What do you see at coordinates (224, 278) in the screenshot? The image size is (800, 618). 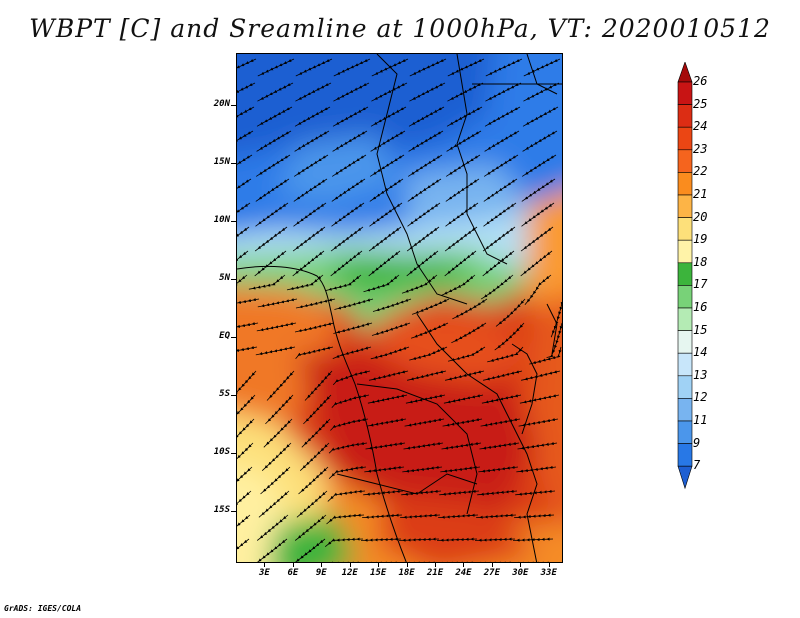 I see `latitude-tick-label: 5N` at bounding box center [224, 278].